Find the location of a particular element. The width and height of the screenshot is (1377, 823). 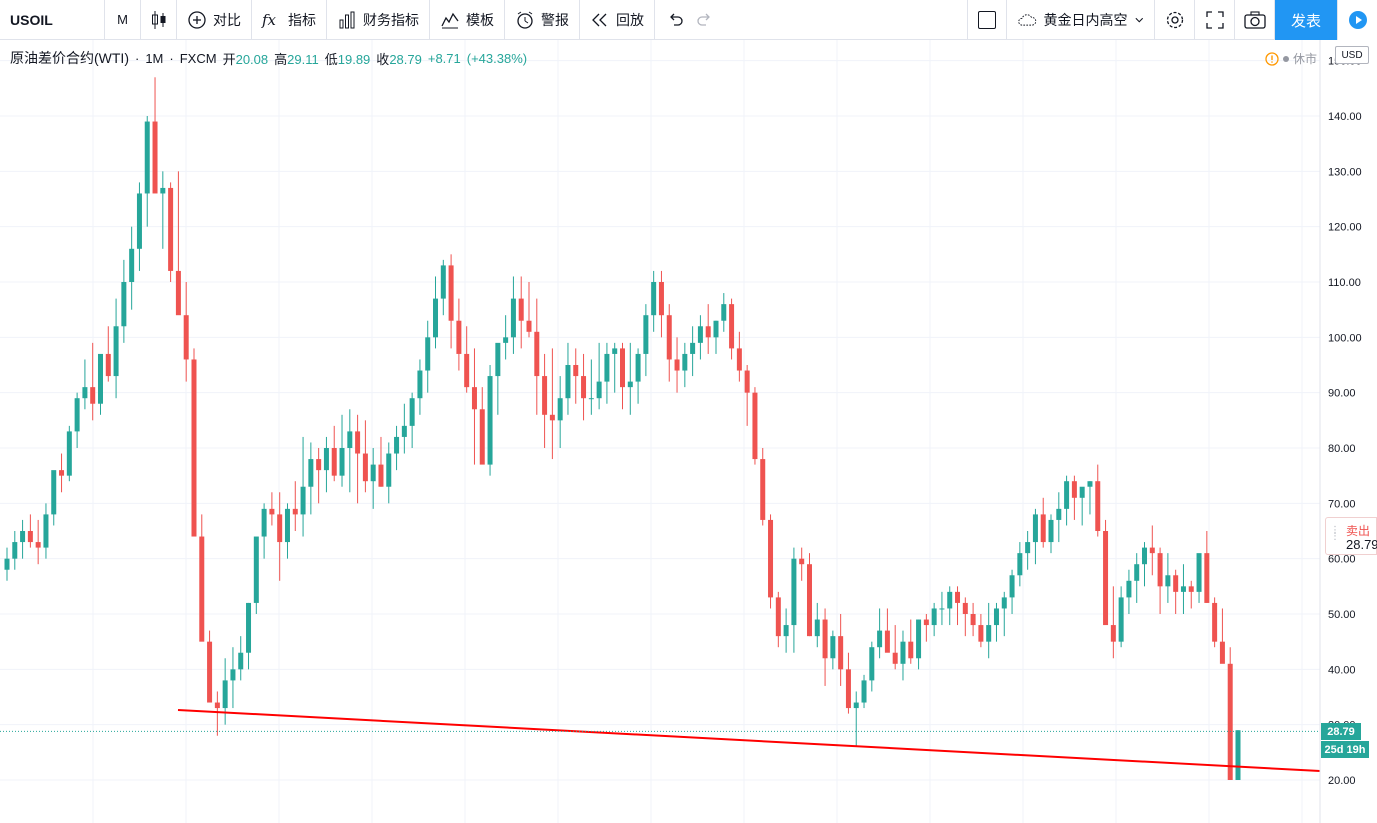

interval-label: M is located at coordinates (122, 19).